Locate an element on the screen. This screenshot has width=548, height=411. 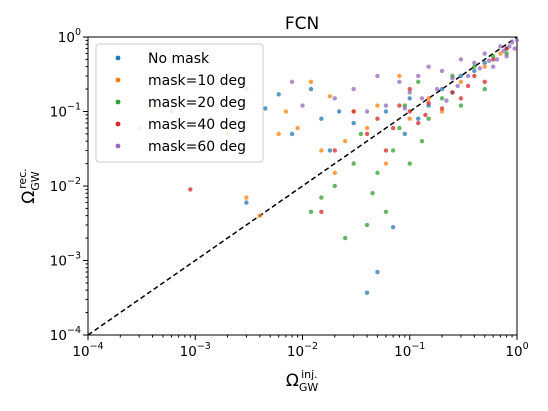
x-axis-label-sup: inj. is located at coordinates (309, 374).